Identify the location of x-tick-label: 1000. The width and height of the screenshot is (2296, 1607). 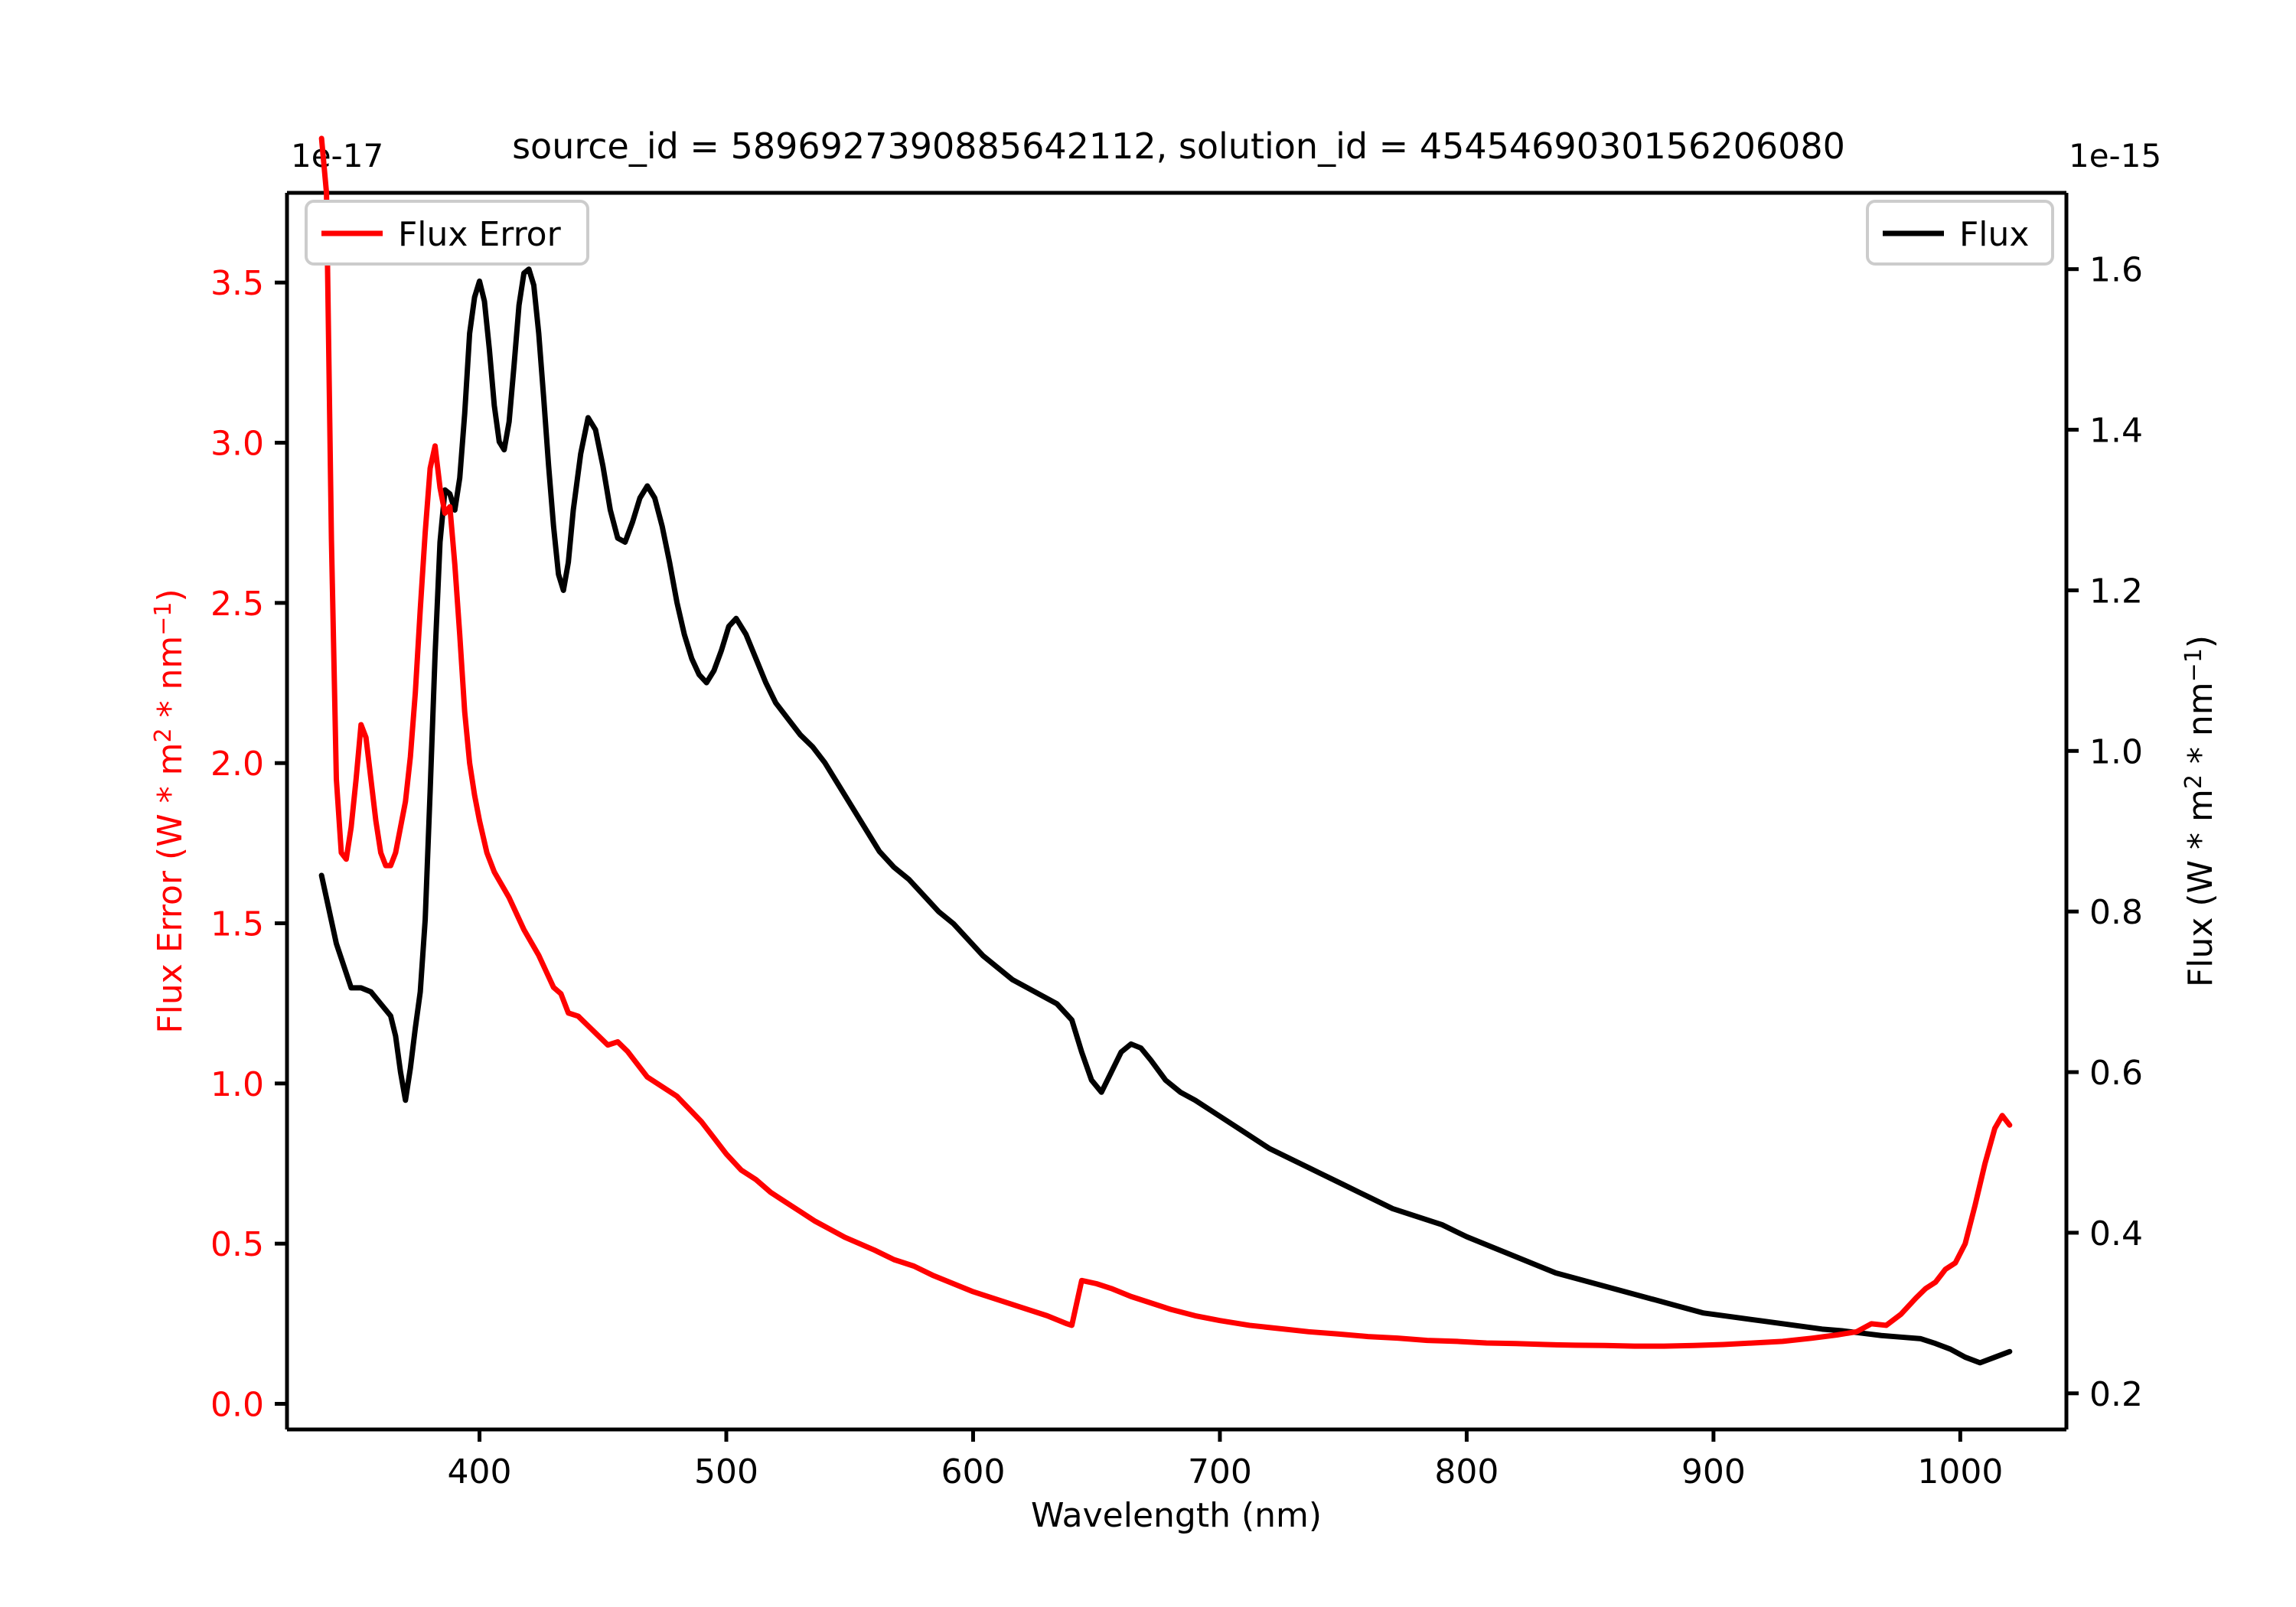
(1960, 1471).